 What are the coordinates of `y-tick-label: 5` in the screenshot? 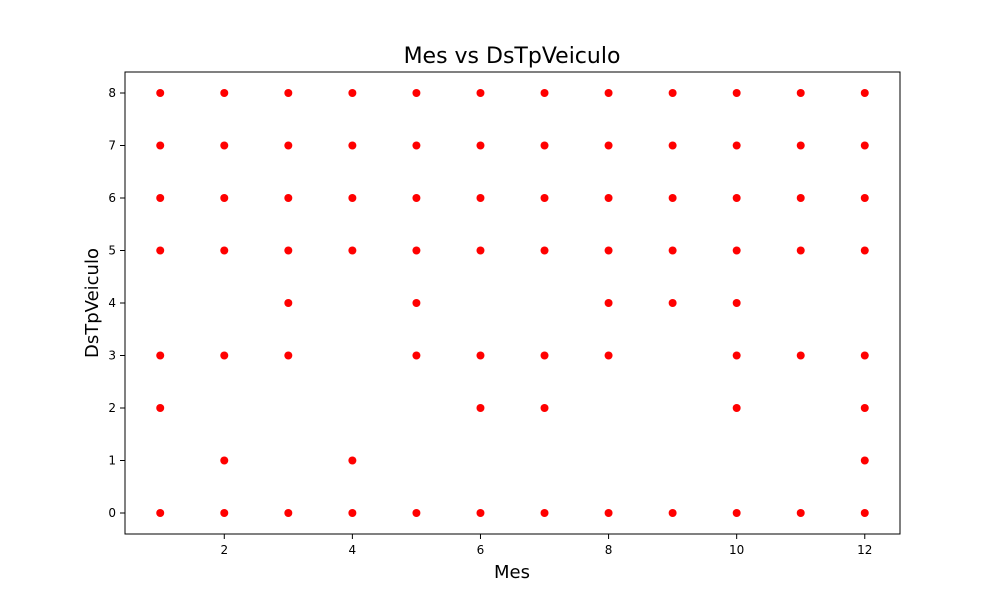 It's located at (112, 251).